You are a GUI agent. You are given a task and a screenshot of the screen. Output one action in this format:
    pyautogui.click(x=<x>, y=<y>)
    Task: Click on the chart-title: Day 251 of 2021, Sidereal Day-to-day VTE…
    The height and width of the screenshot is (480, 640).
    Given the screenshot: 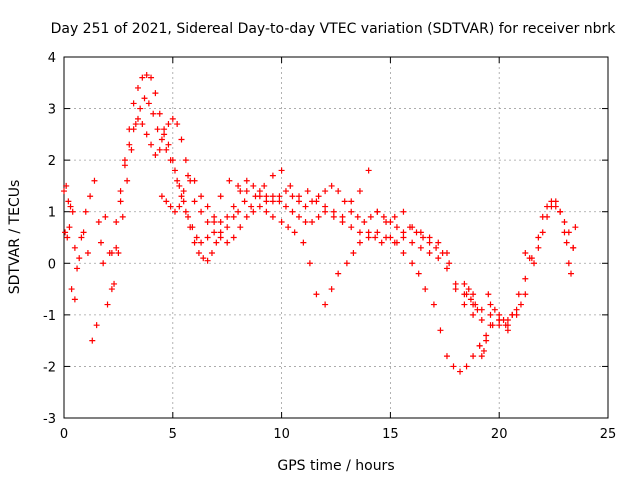 What is the action you would take?
    pyautogui.click(x=334, y=29)
    